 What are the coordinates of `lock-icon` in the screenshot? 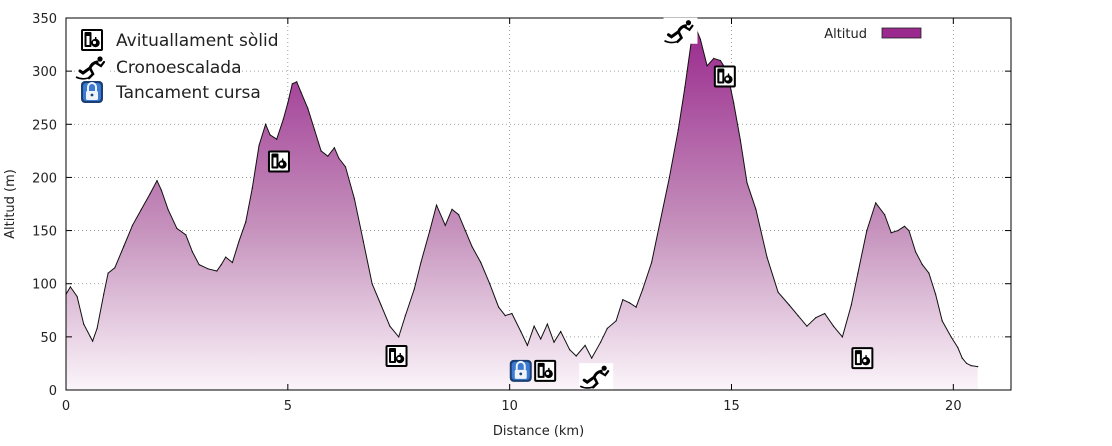 It's located at (520, 370).